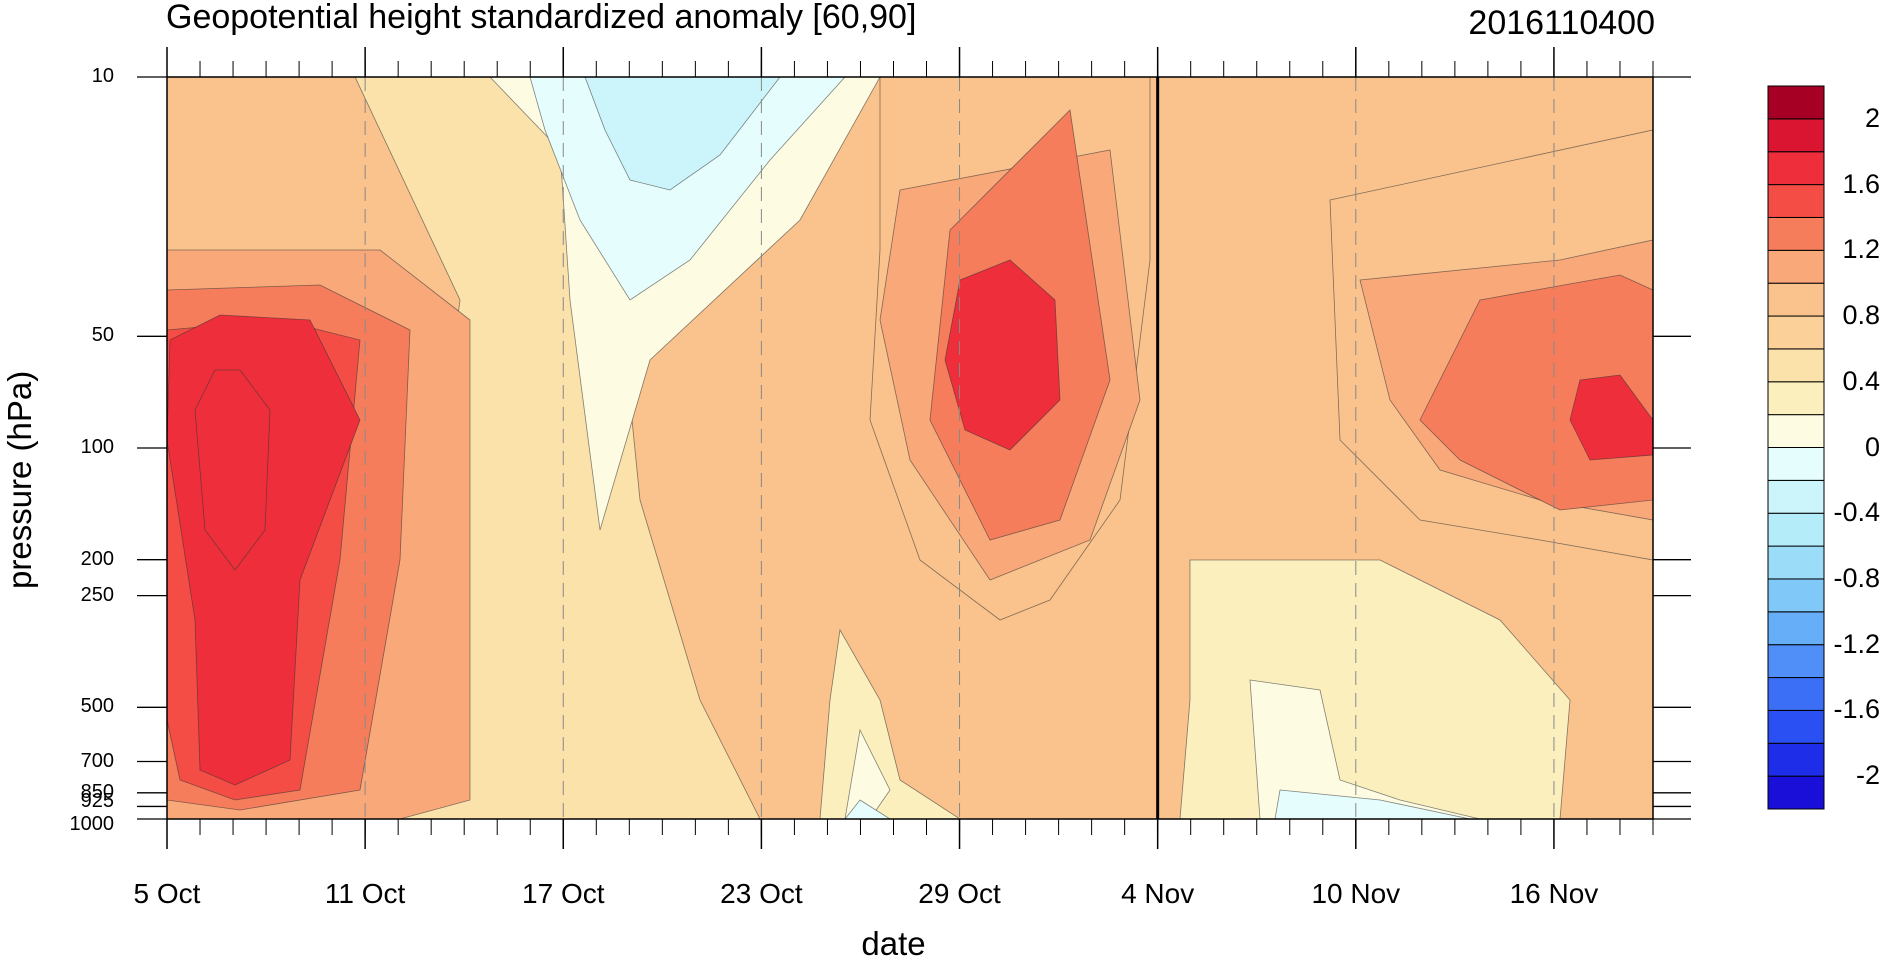 This screenshot has width=1889, height=963. What do you see at coordinates (1872, 117) in the screenshot?
I see `colorbar-label: 2` at bounding box center [1872, 117].